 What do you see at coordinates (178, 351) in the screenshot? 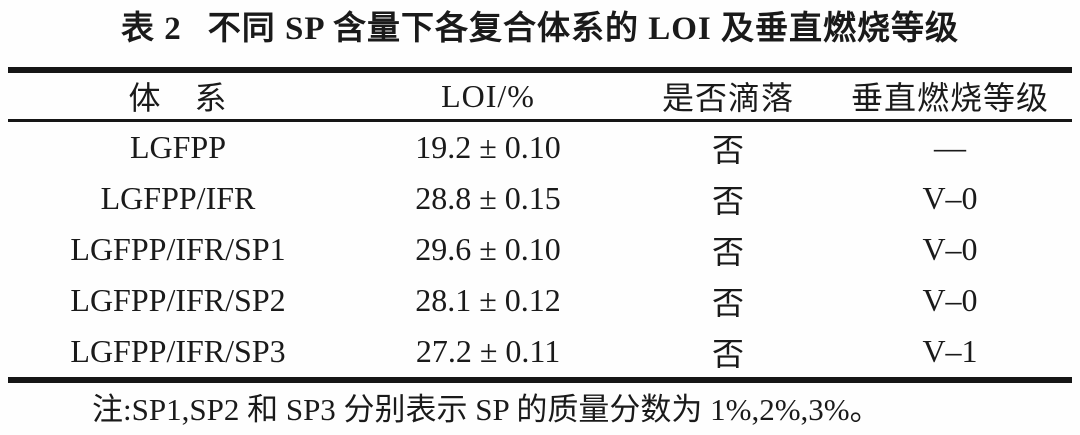
I see `system-cell: LGFPP/IFR/SP3` at bounding box center [178, 351].